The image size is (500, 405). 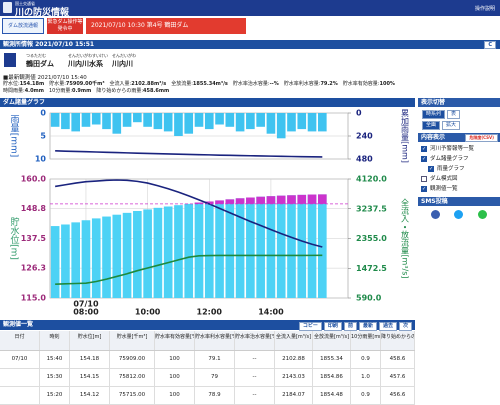 I want to click on notice-message: 2021/07/10 10:30 第4号 鶴田ダム, so click(x=166, y=26).